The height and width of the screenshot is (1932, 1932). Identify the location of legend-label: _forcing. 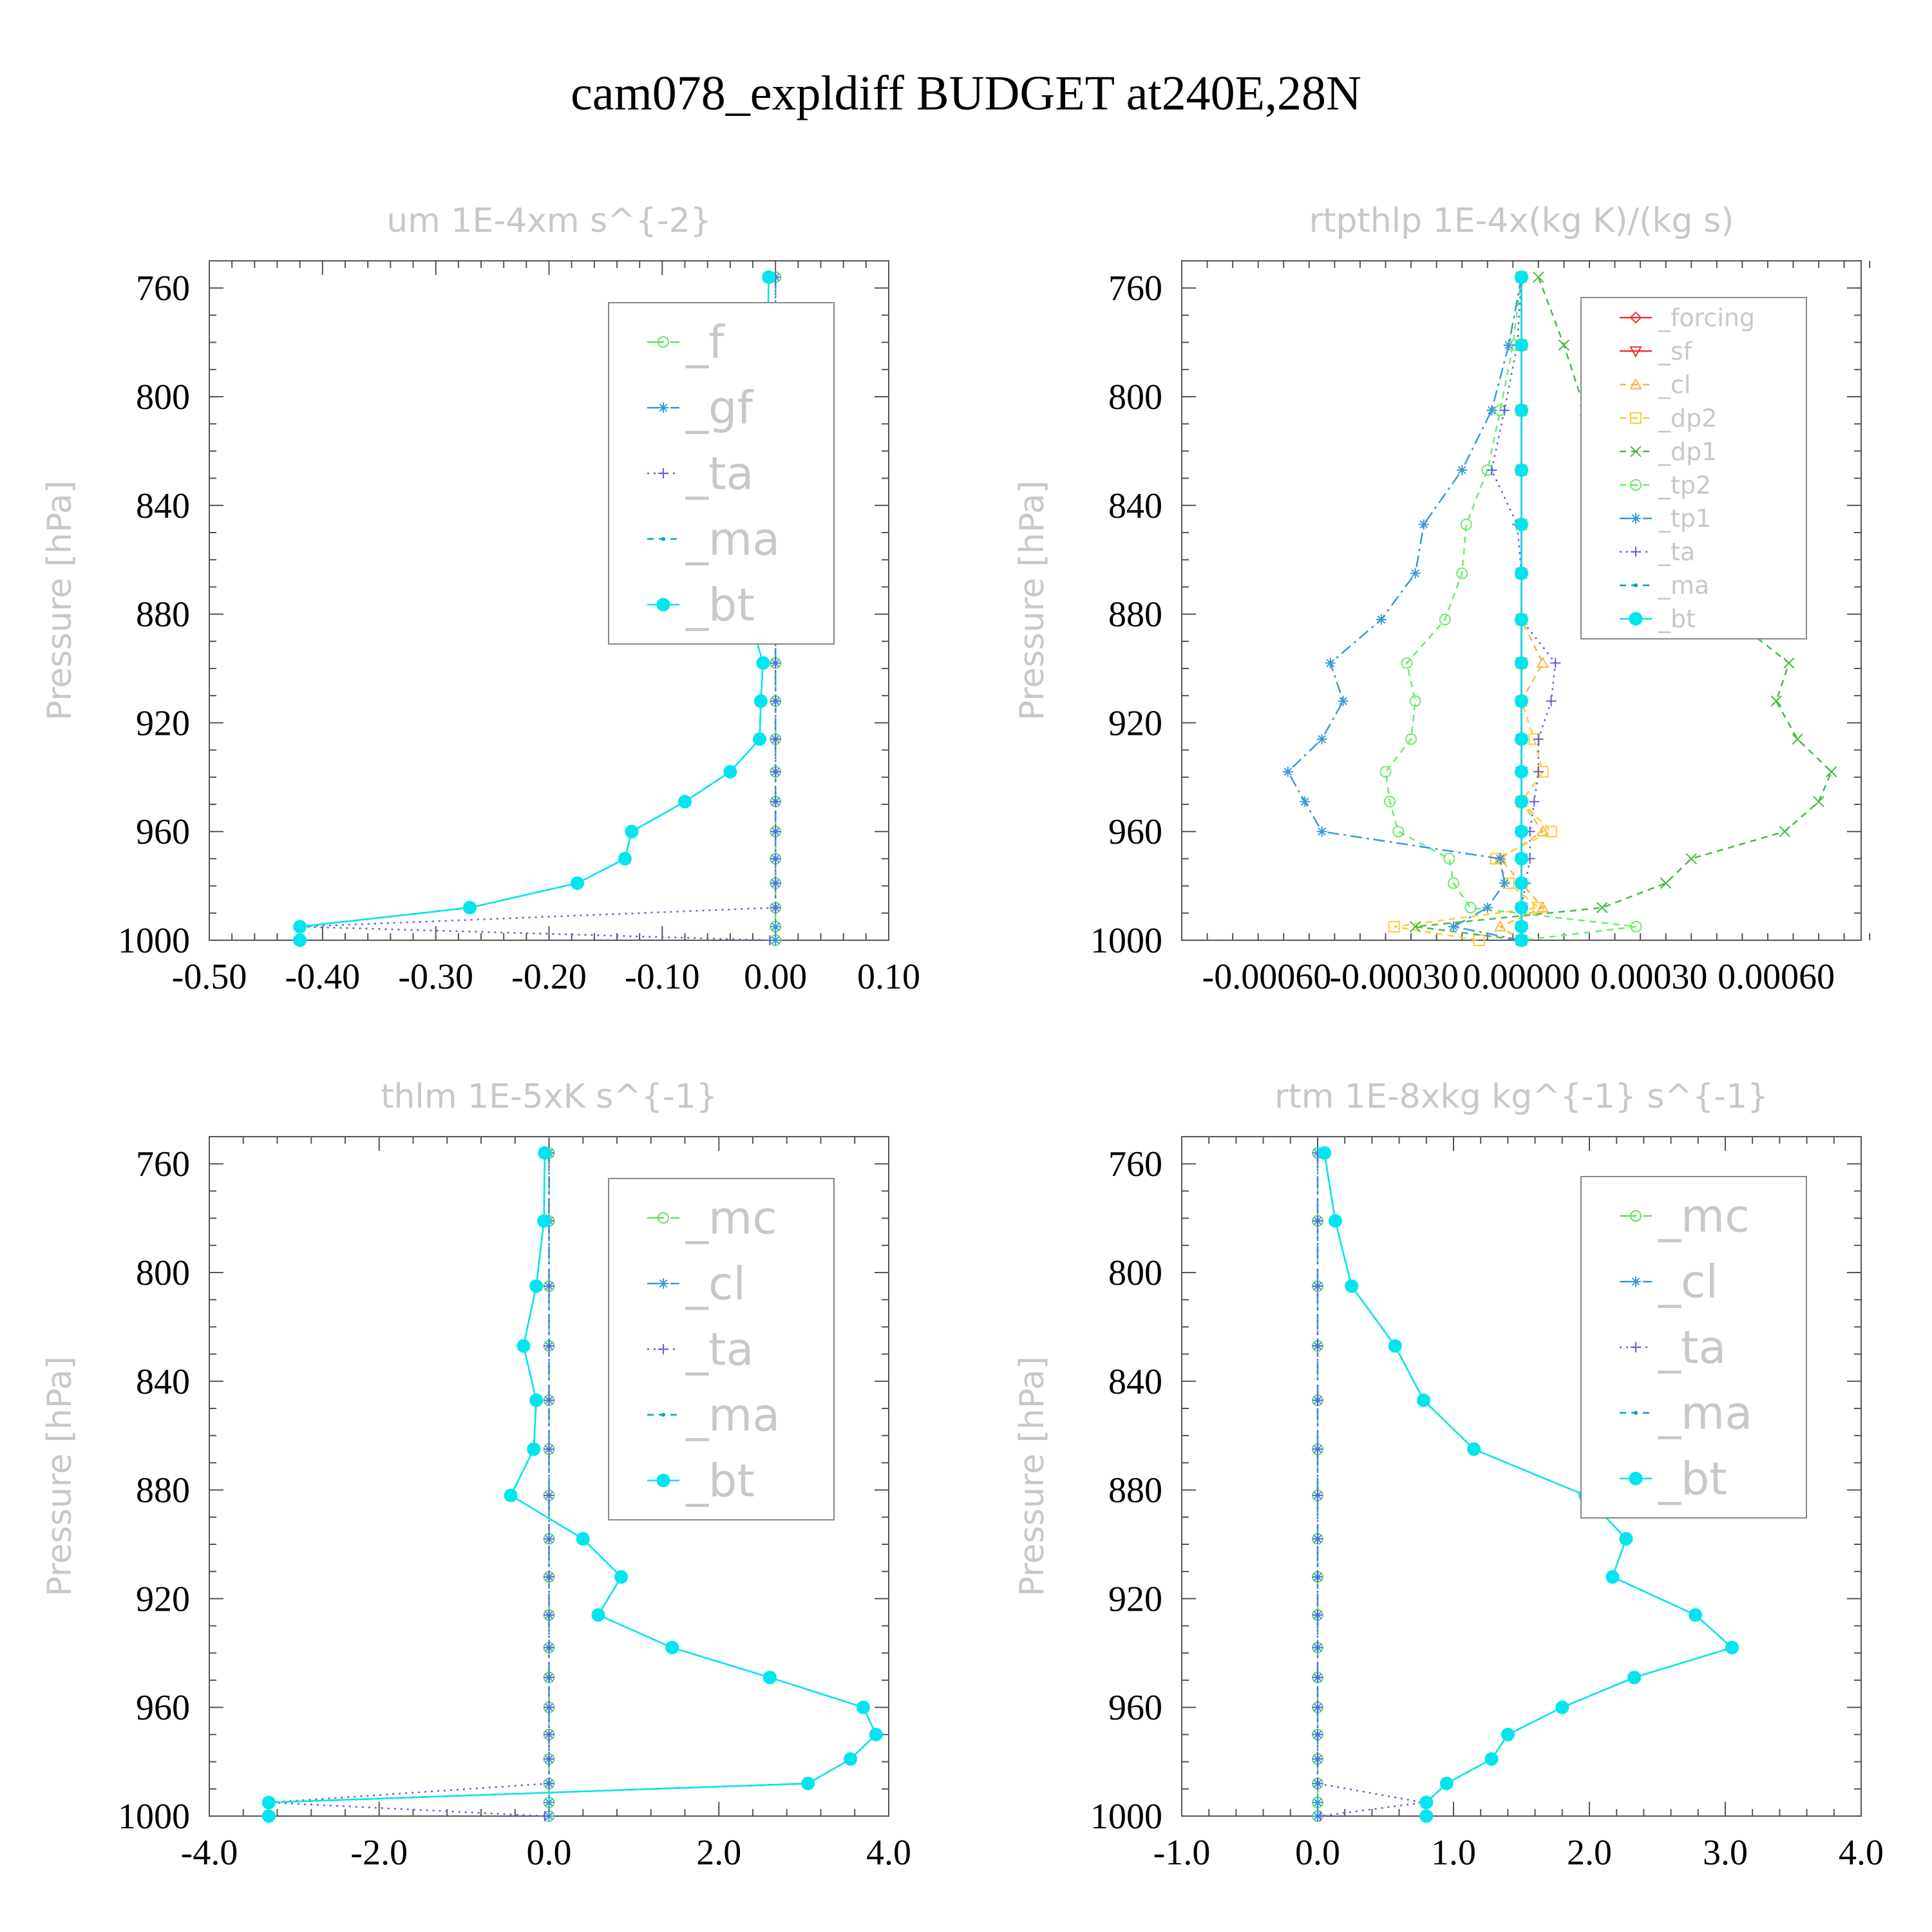
(1706, 318).